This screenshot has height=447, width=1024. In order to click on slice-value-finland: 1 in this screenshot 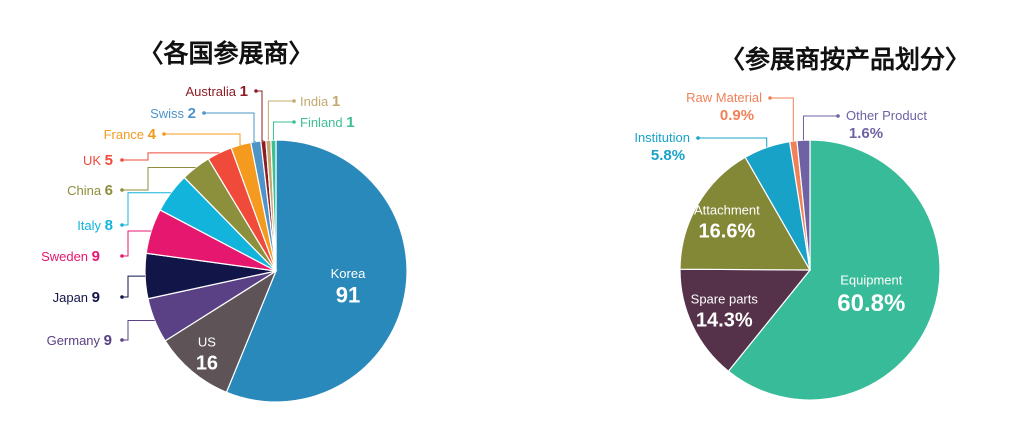, I will do `click(350, 122)`.